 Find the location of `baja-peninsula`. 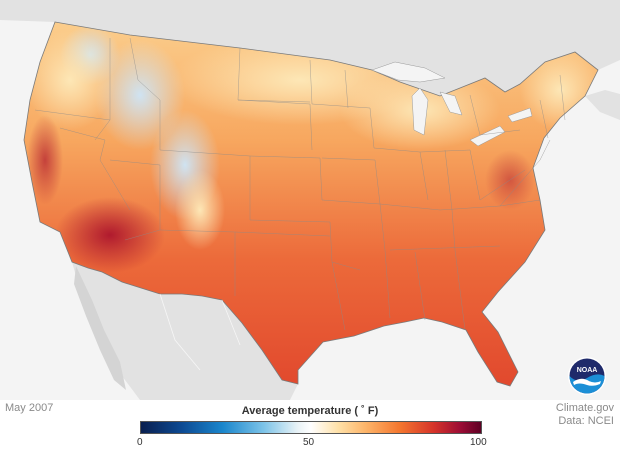

baja-peninsula is located at coordinates (100, 328).